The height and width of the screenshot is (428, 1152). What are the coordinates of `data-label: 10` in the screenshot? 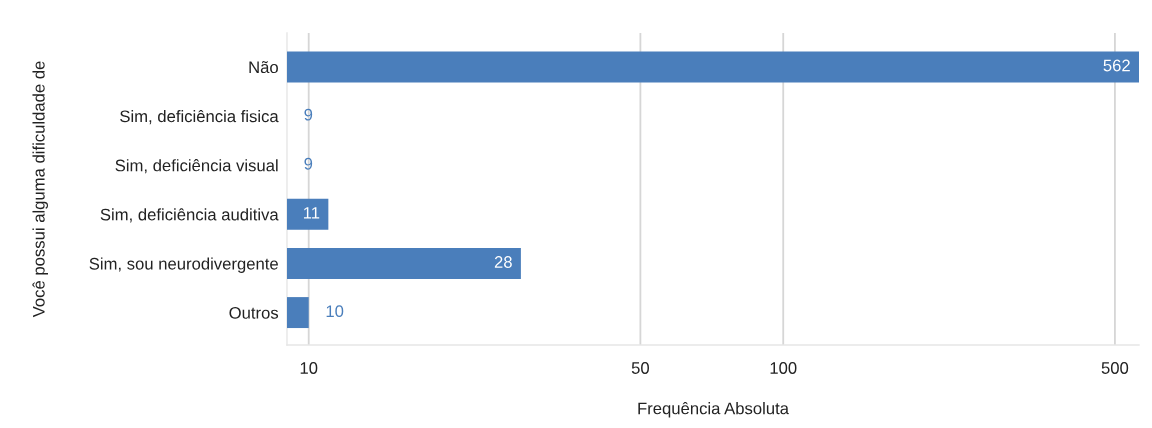 It's located at (335, 311).